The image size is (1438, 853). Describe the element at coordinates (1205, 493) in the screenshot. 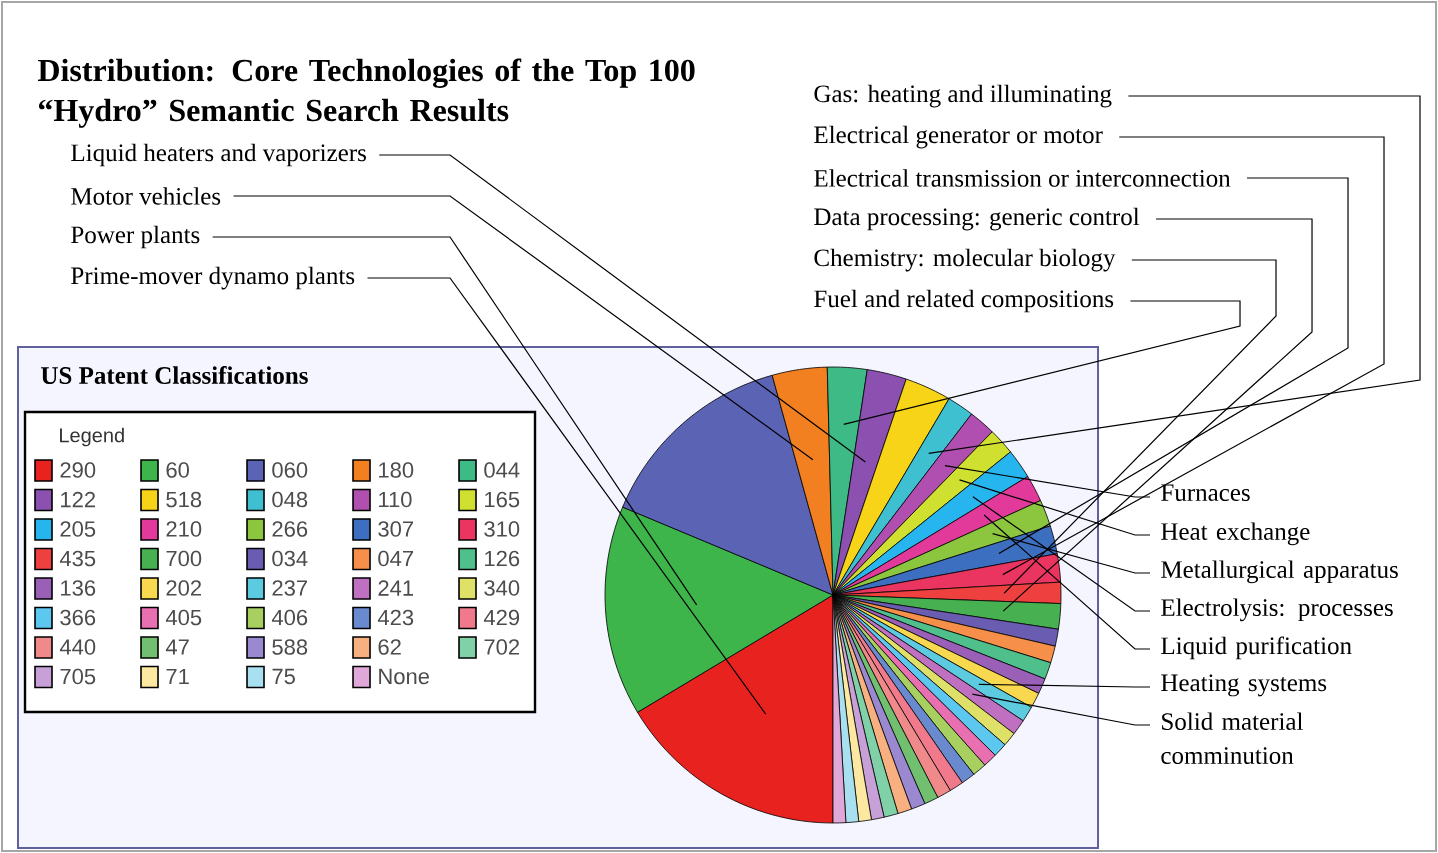

I see `text: Furnaces` at that location.